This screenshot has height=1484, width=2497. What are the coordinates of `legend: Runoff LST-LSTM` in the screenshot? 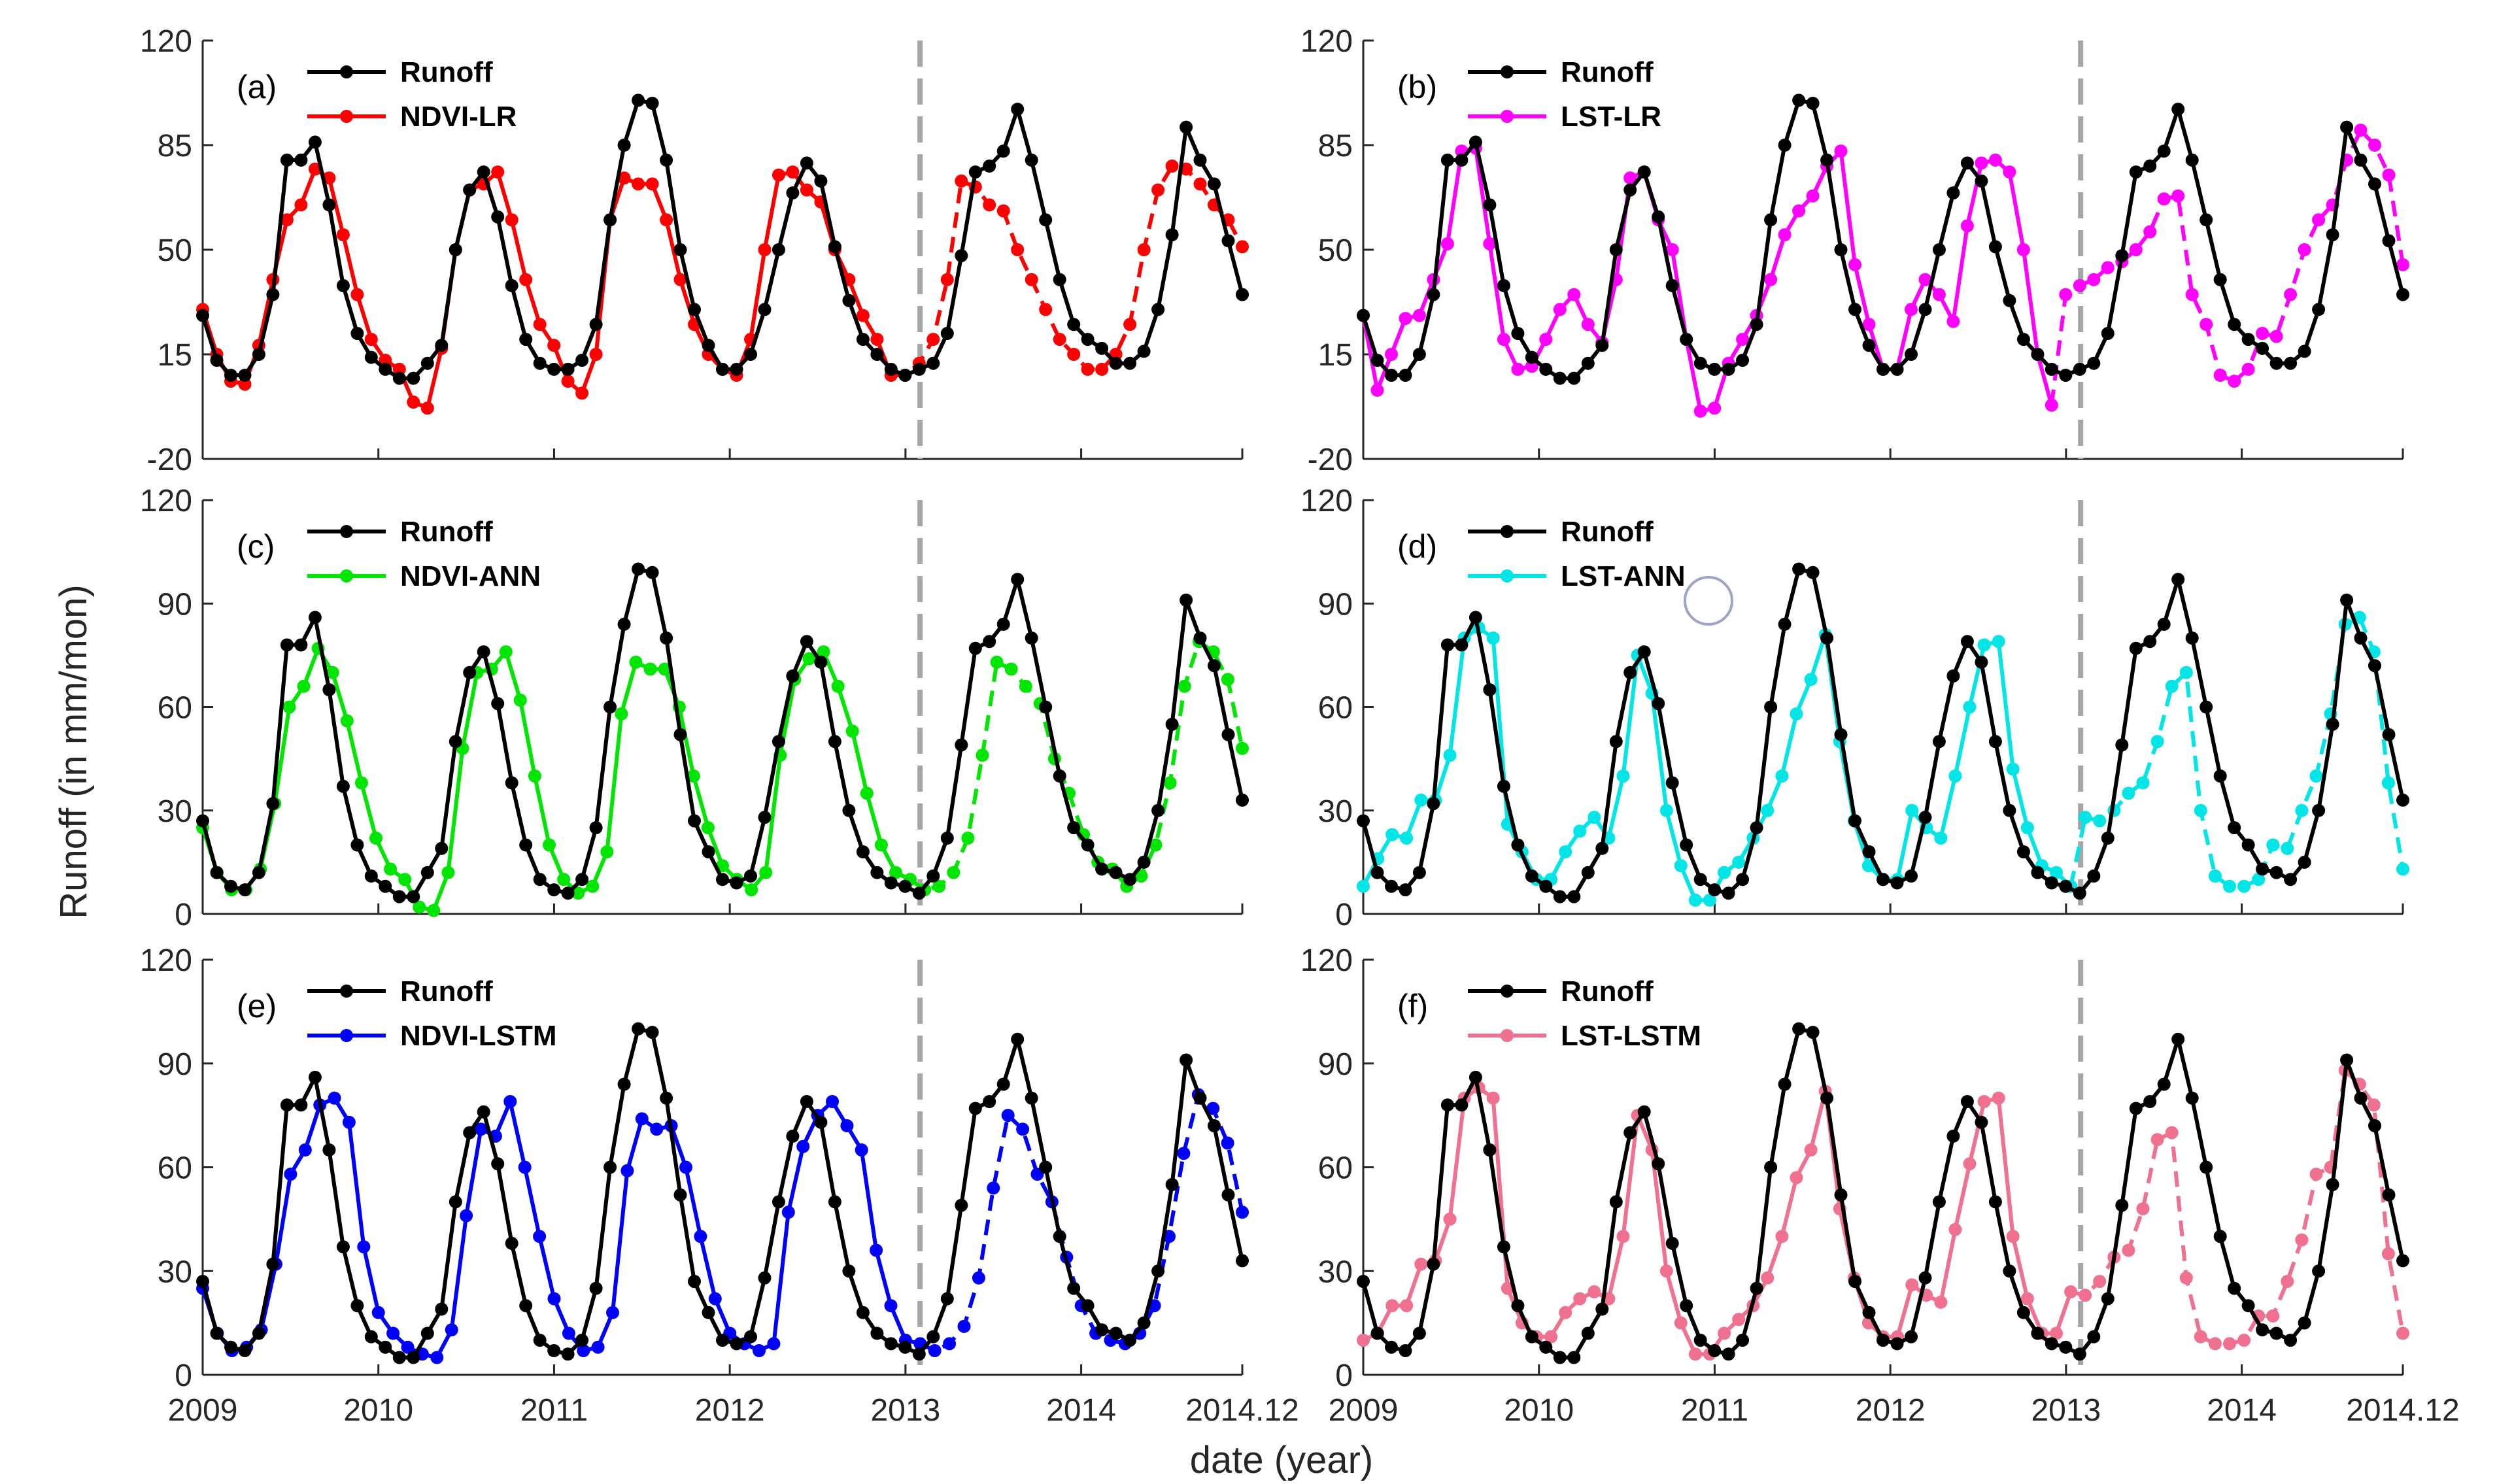 It's located at (1584, 1014).